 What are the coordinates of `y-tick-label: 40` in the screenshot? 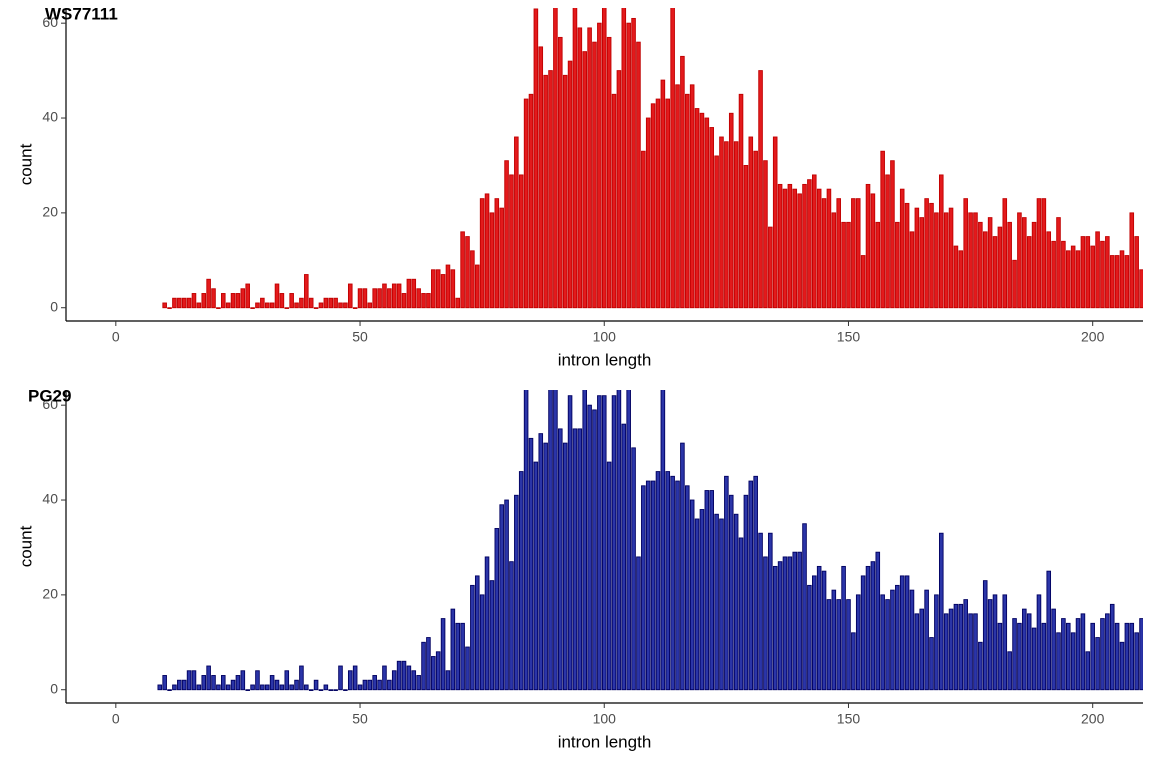 It's located at (50, 499).